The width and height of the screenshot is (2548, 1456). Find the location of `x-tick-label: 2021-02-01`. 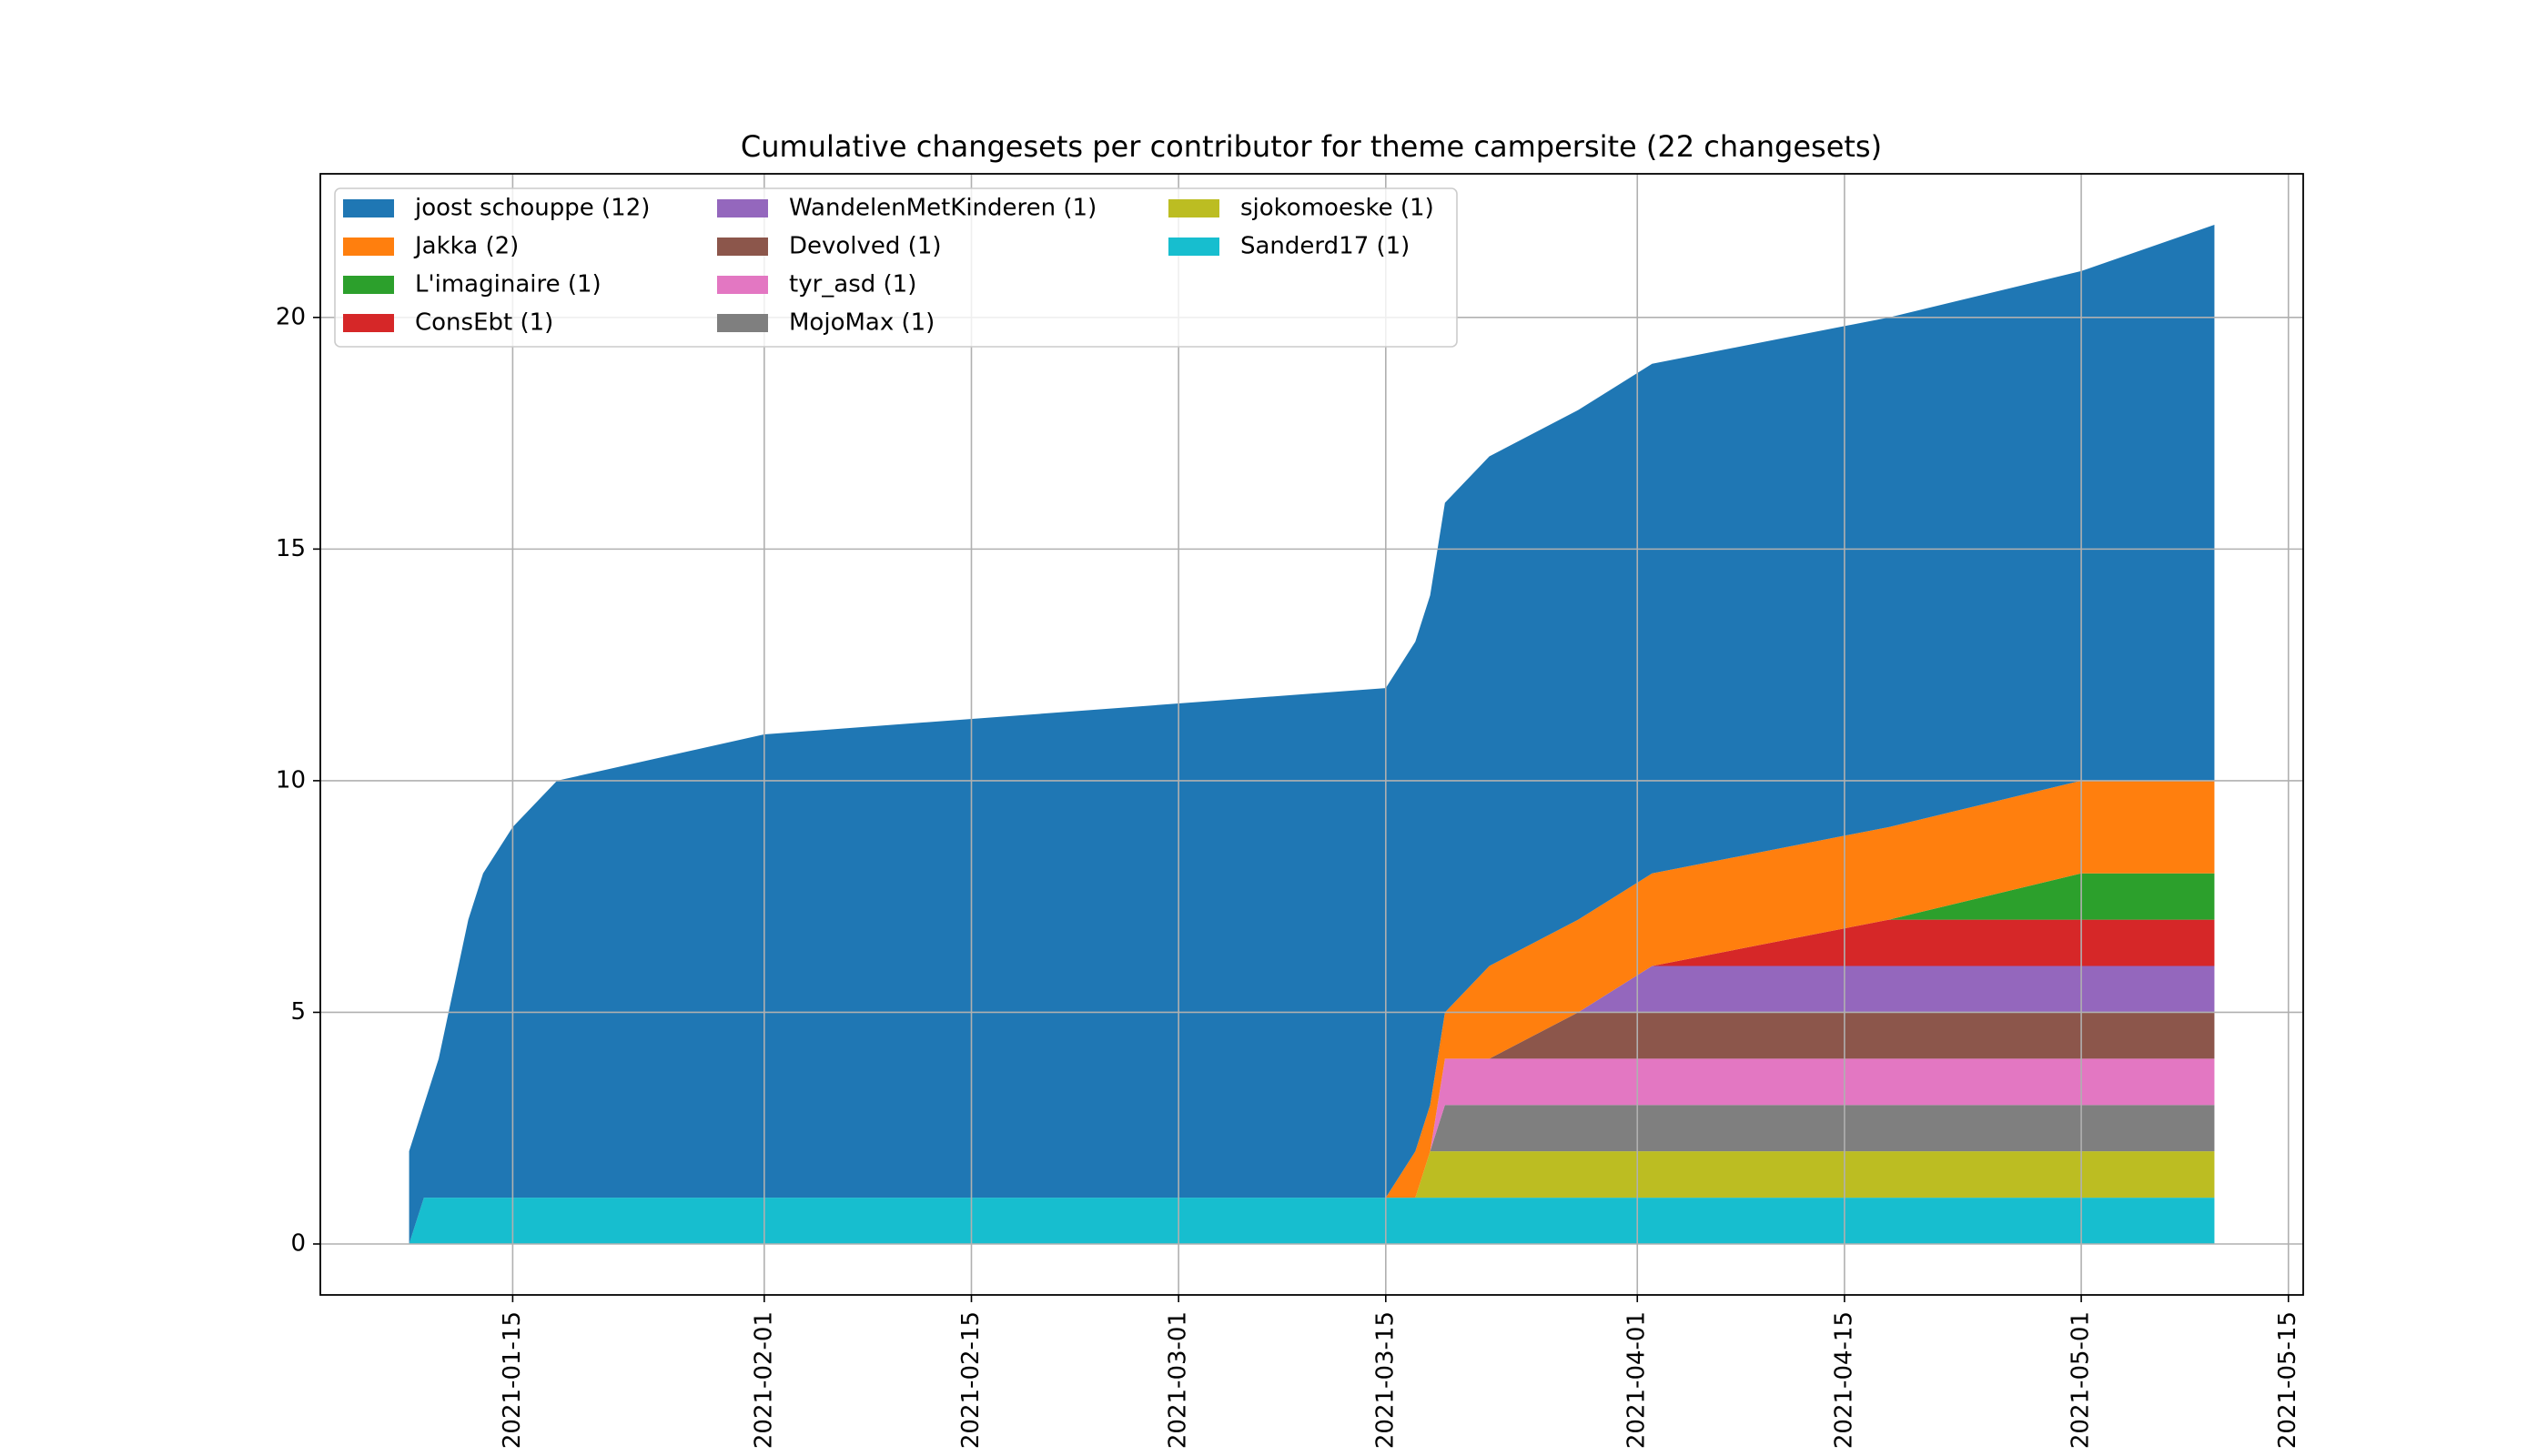

x-tick-label: 2021-02-01 is located at coordinates (764, 1380).